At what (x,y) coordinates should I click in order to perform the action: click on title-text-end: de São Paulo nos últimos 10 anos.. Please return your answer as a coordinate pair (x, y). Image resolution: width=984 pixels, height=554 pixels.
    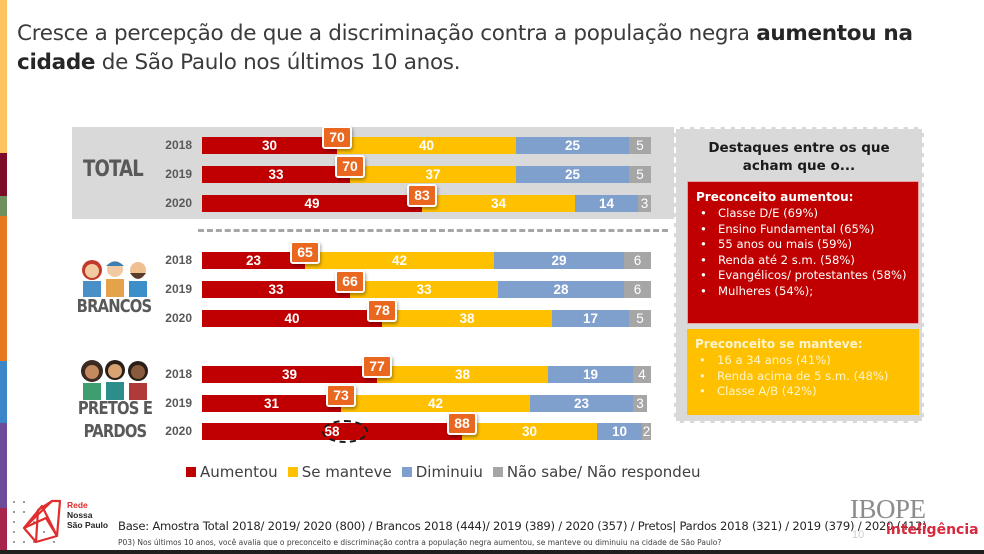
    Looking at the image, I should click on (278, 62).